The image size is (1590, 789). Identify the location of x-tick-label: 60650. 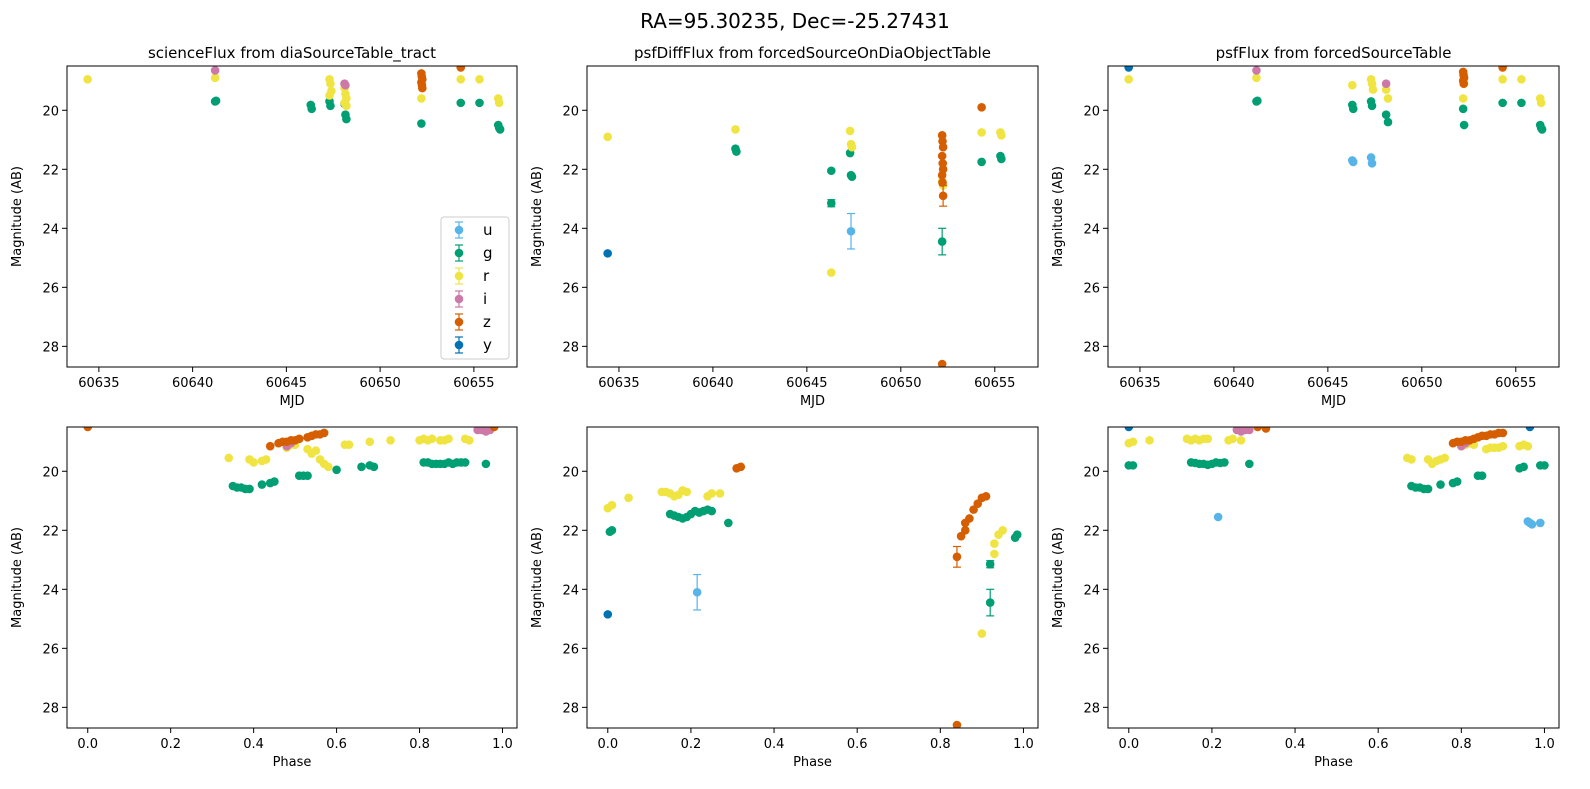
(900, 383).